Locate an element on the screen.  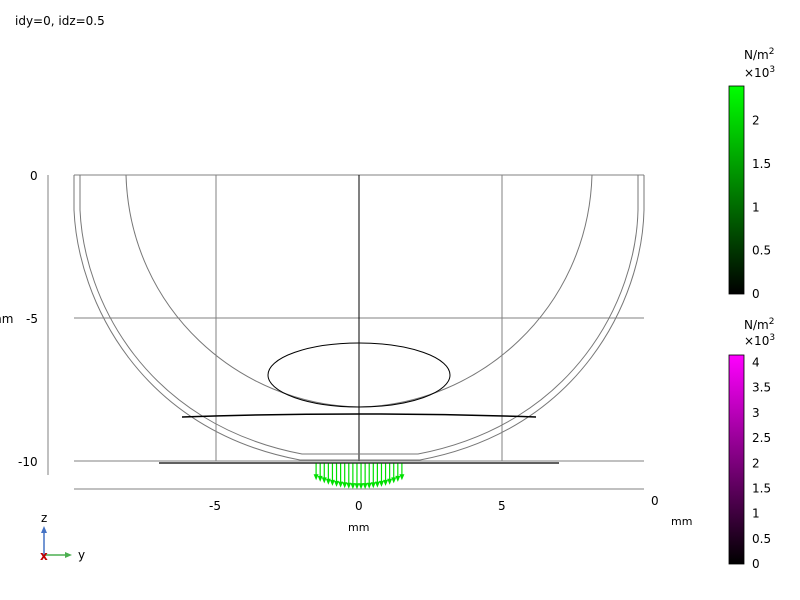
stress-arrow-field is located at coordinates (359, 476).